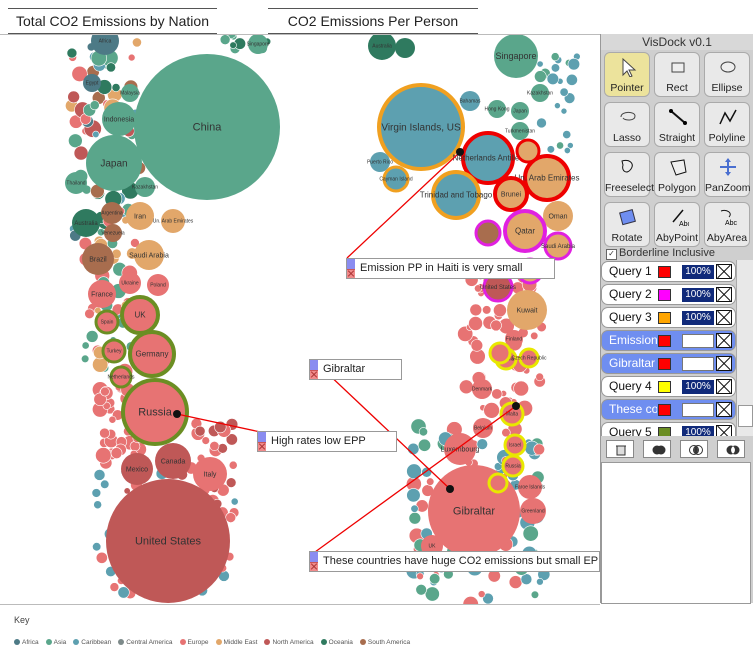  I want to click on trash-button, so click(620, 449).